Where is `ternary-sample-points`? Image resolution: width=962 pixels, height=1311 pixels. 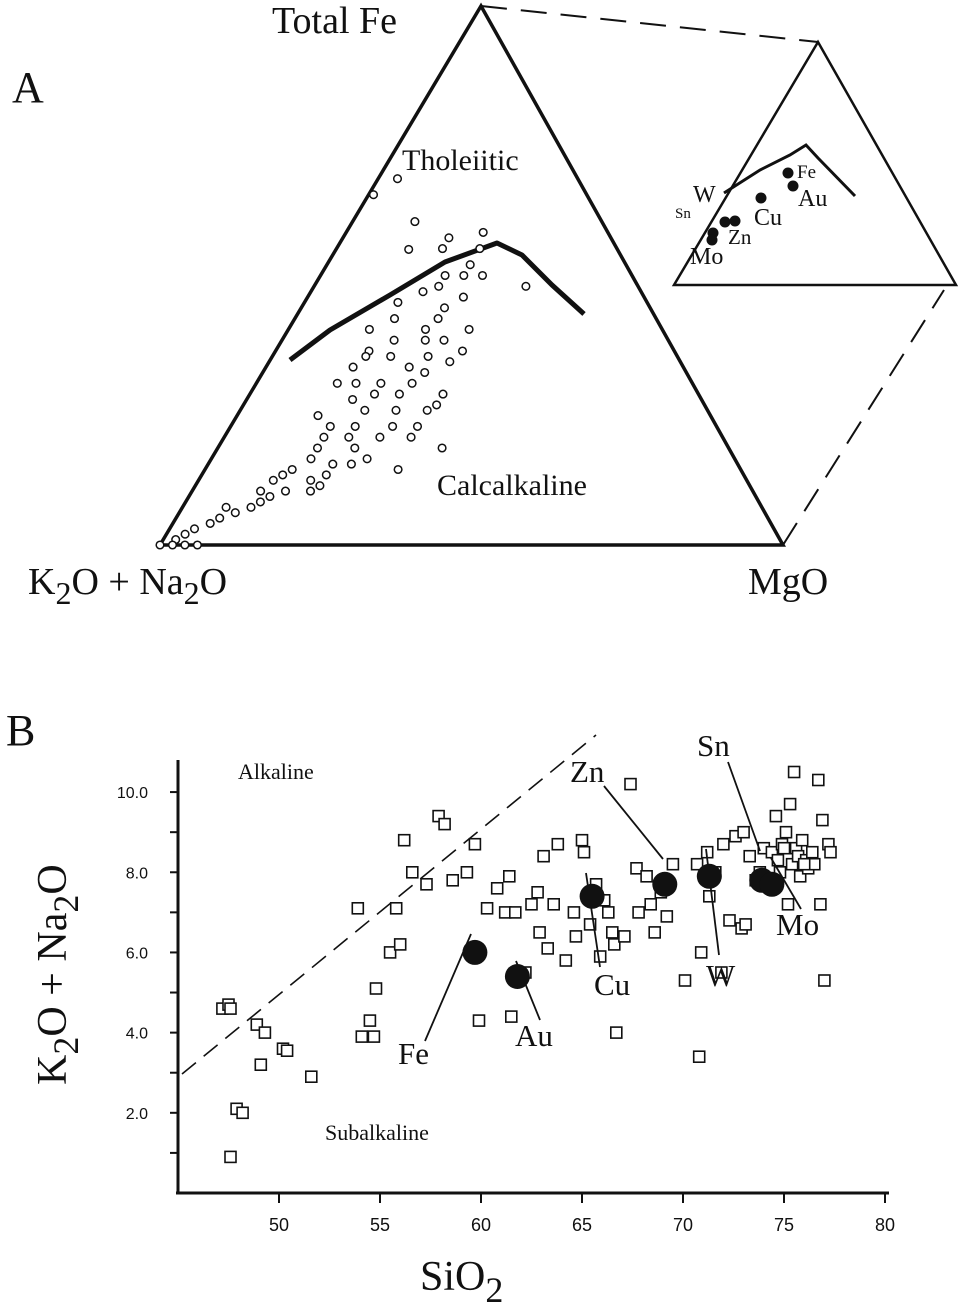
ternary-sample-points is located at coordinates (343, 362).